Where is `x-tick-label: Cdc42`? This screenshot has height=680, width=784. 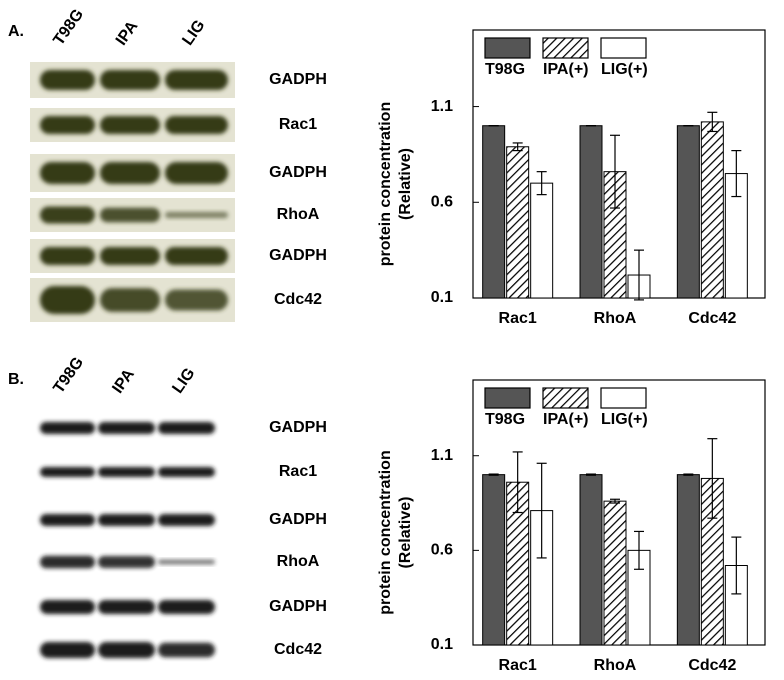
x-tick-label: Cdc42 is located at coordinates (712, 318).